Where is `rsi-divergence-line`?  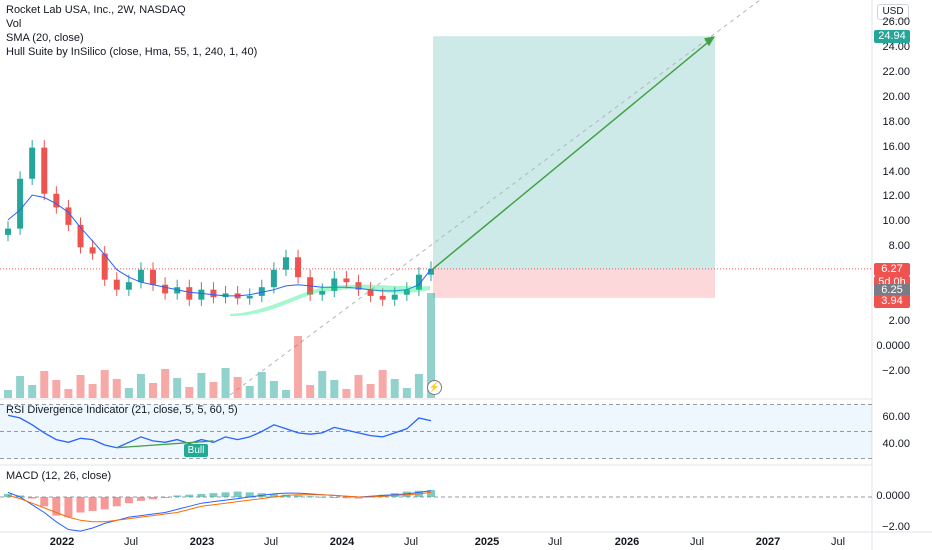 rsi-divergence-line is located at coordinates (165, 444).